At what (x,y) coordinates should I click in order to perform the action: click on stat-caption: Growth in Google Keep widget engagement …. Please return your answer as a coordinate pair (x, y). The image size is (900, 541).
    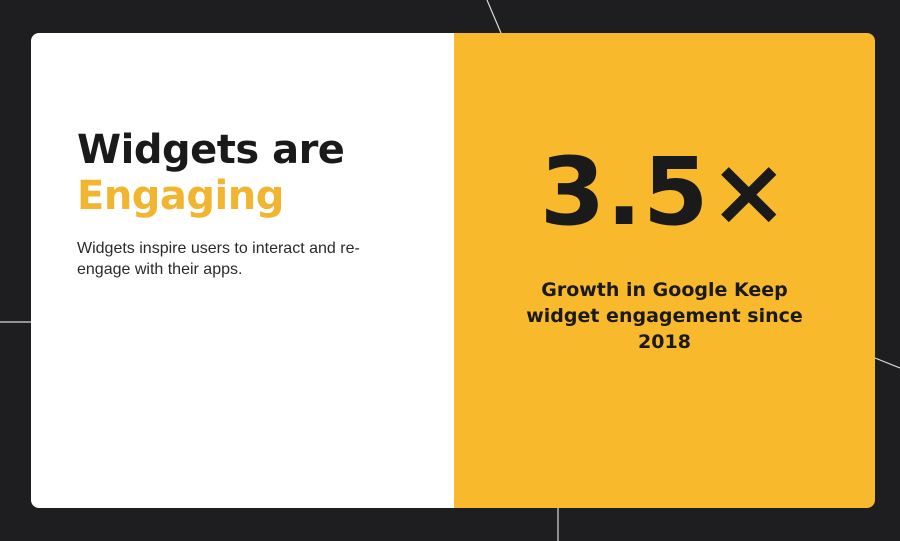
    Looking at the image, I should click on (664, 316).